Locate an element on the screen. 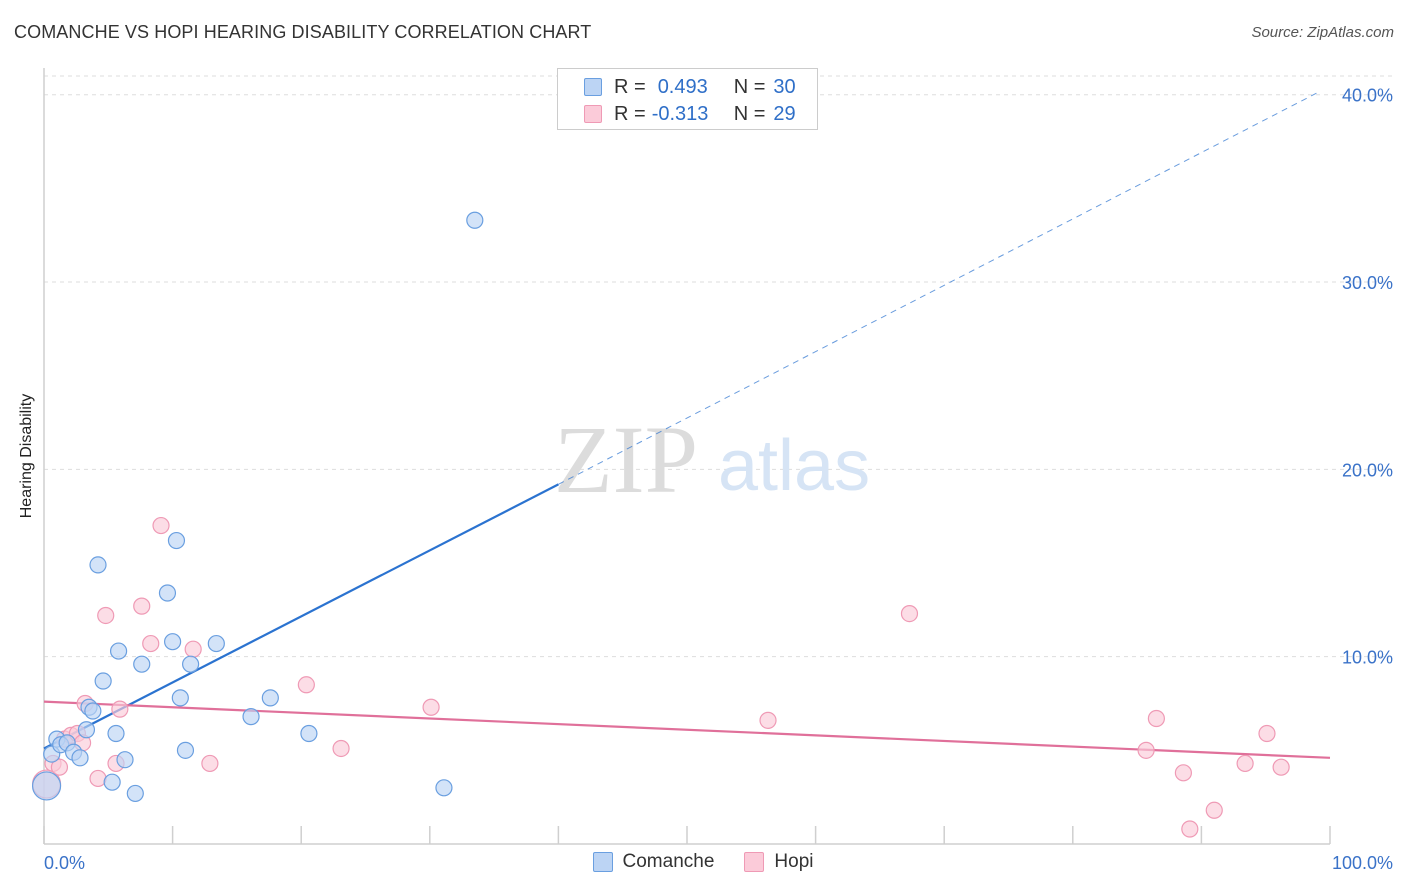 This screenshot has height=892, width=1406. x-tick-label: 0.0% is located at coordinates (64, 863).